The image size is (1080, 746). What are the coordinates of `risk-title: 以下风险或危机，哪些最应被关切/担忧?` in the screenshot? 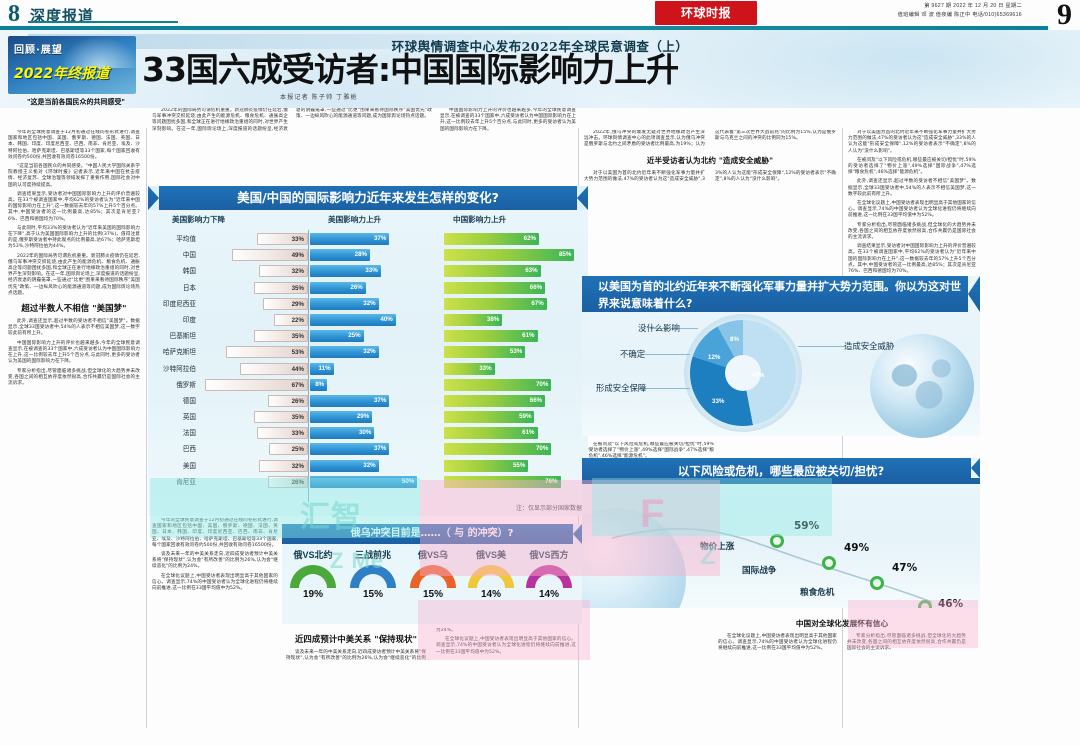 It's located at (781, 471).